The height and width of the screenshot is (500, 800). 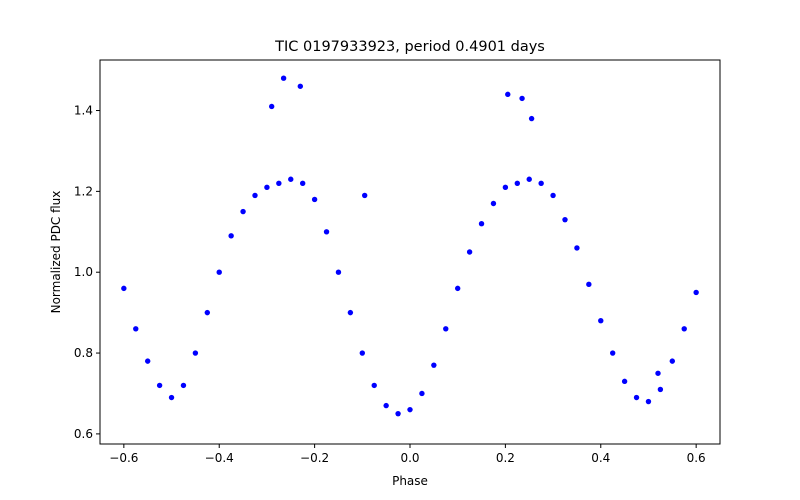 What do you see at coordinates (83, 272) in the screenshot?
I see `y-tick-label: 1.0` at bounding box center [83, 272].